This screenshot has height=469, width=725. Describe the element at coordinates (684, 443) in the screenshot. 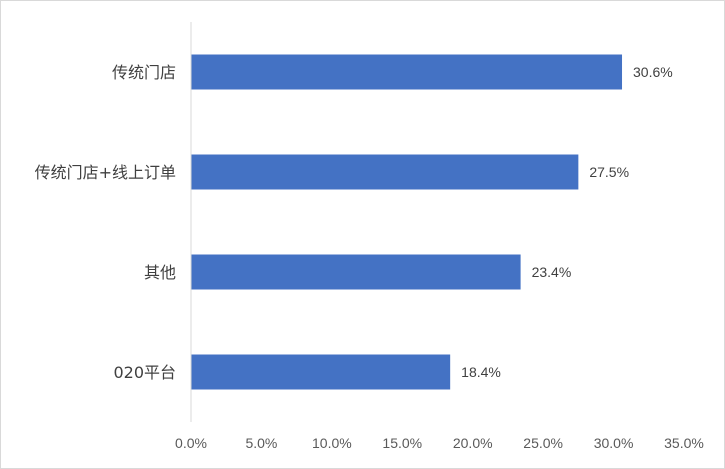

I see `x-tick-label-8: 35.0%` at that location.